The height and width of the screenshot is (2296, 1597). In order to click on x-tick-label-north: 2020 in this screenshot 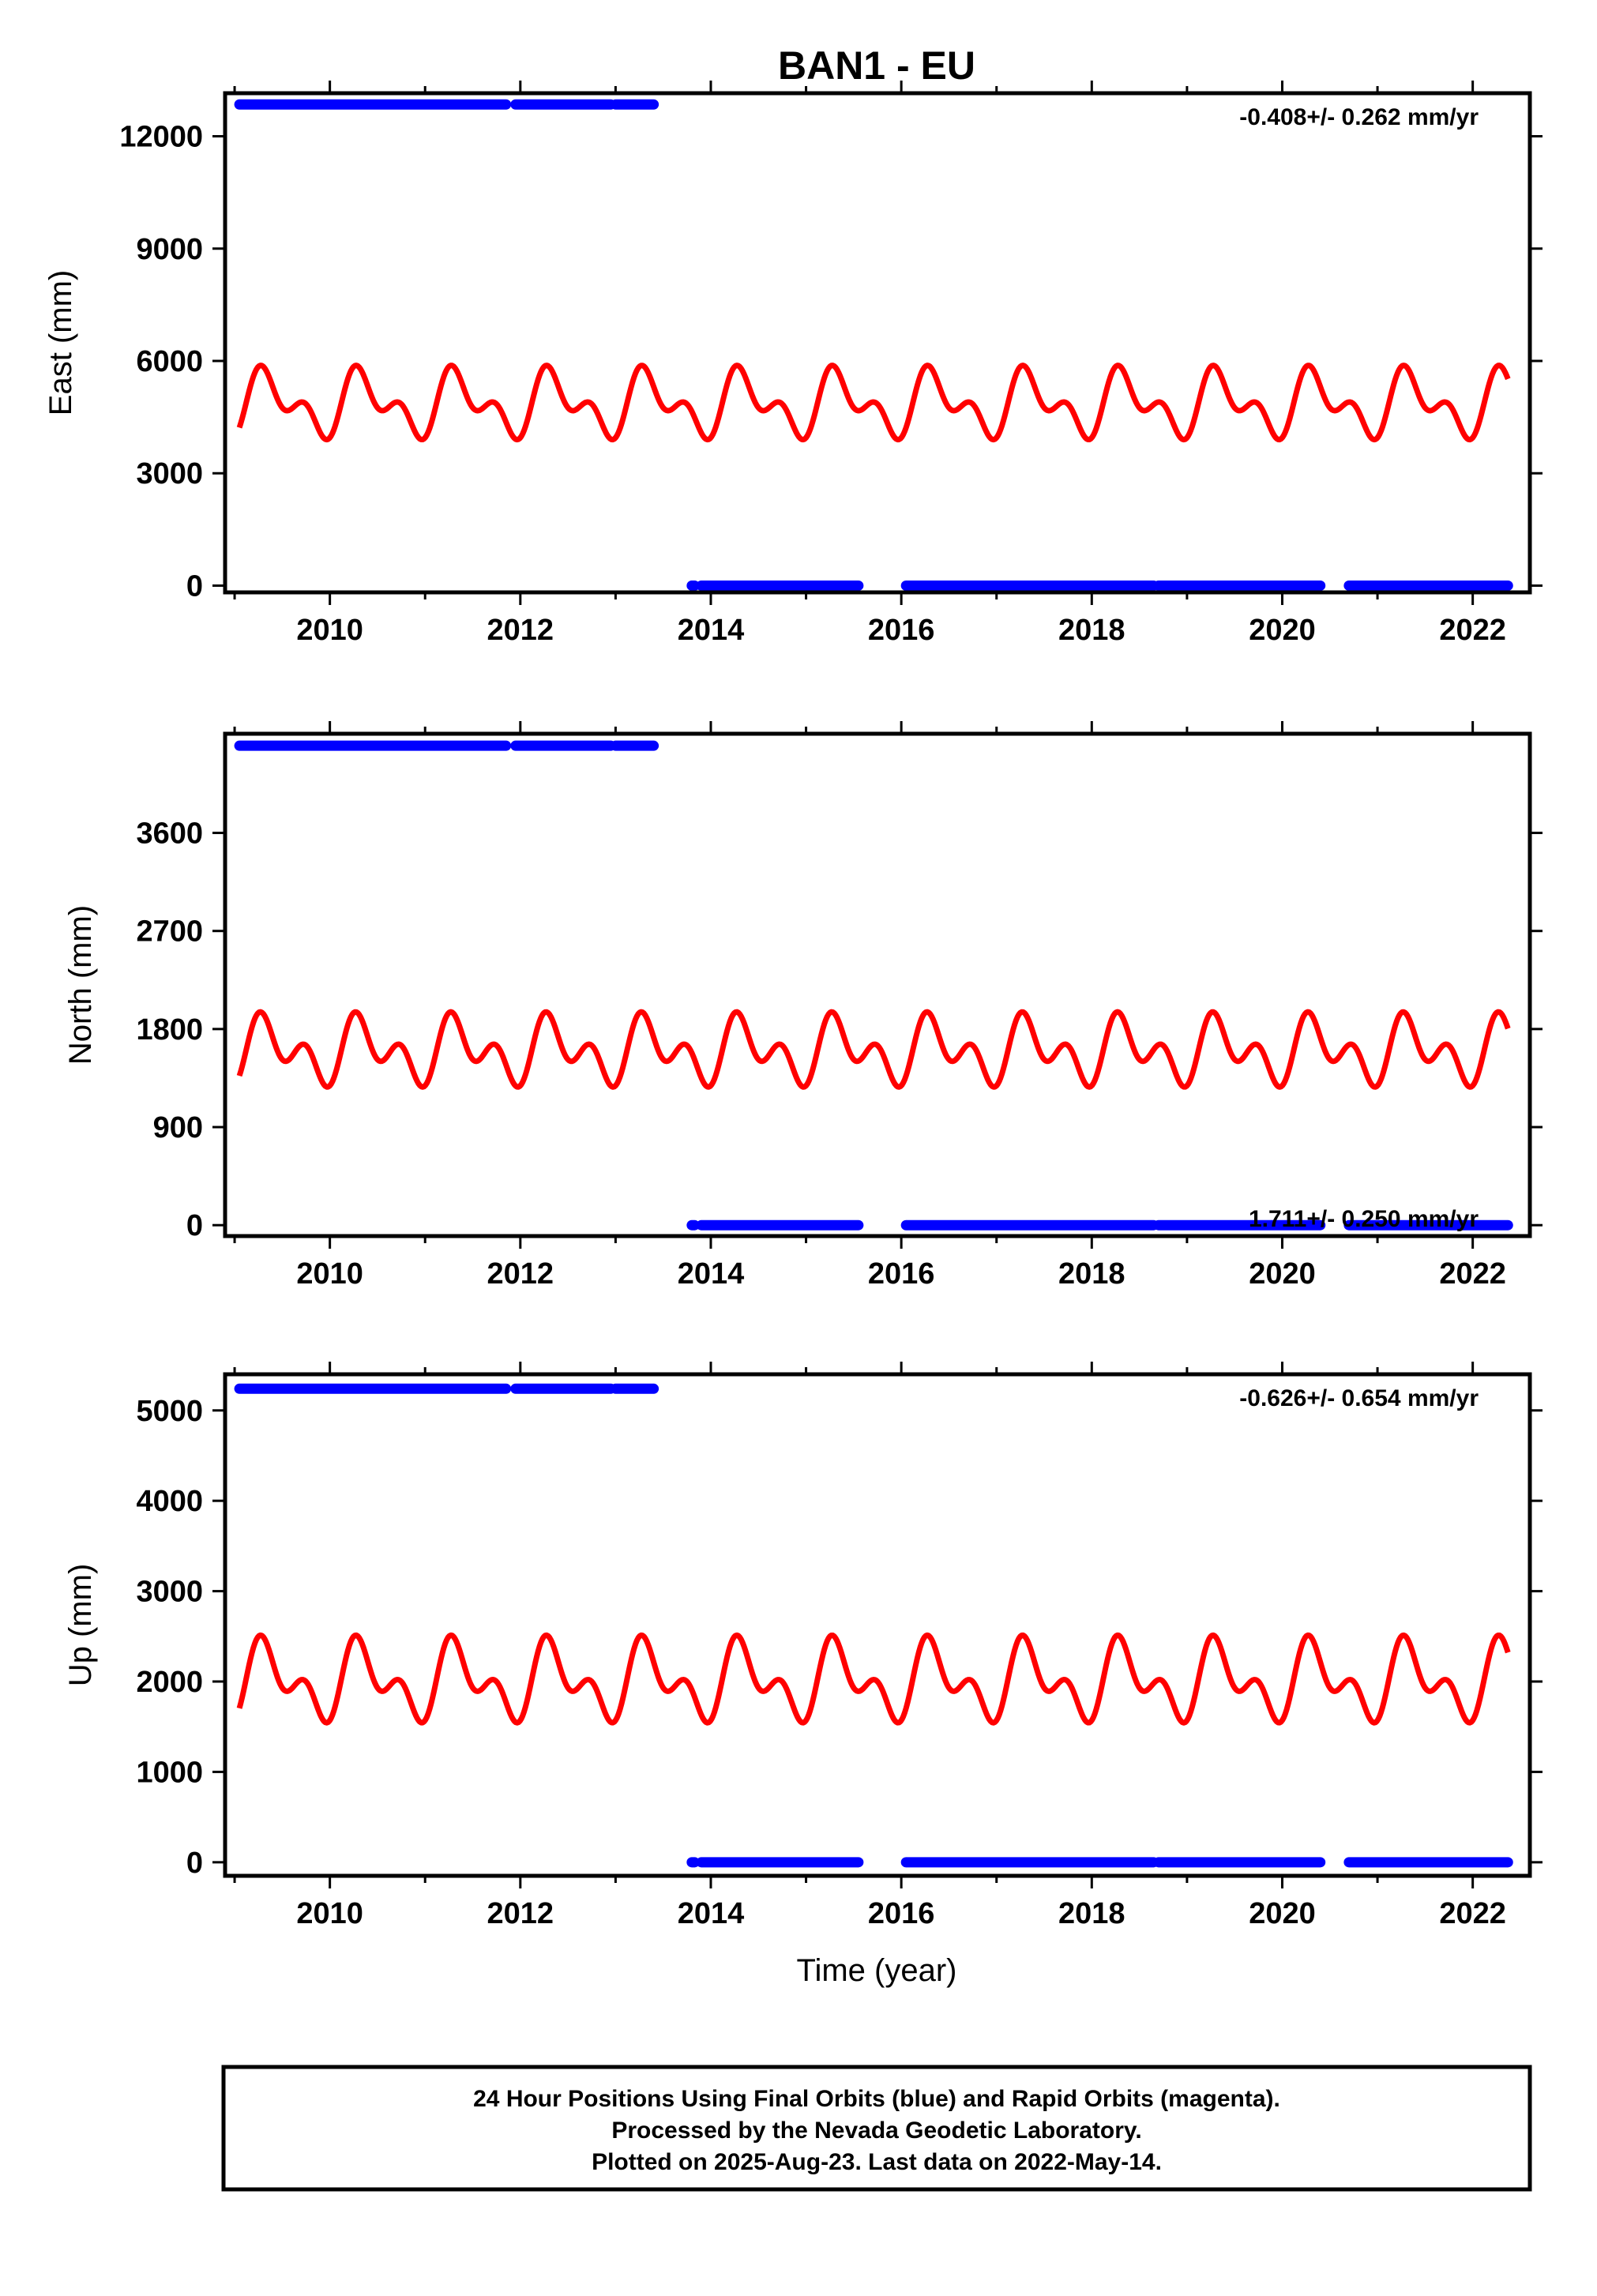, I will do `click(1282, 1274)`.